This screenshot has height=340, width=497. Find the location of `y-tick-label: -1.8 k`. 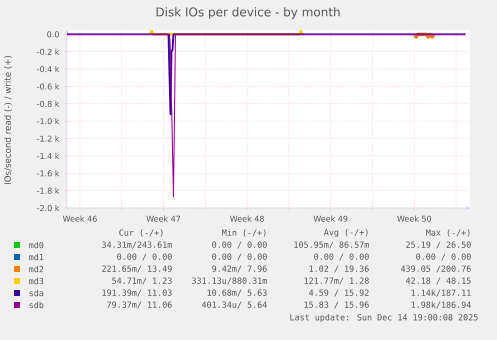

y-tick-label: -1.8 k is located at coordinates (48, 191).